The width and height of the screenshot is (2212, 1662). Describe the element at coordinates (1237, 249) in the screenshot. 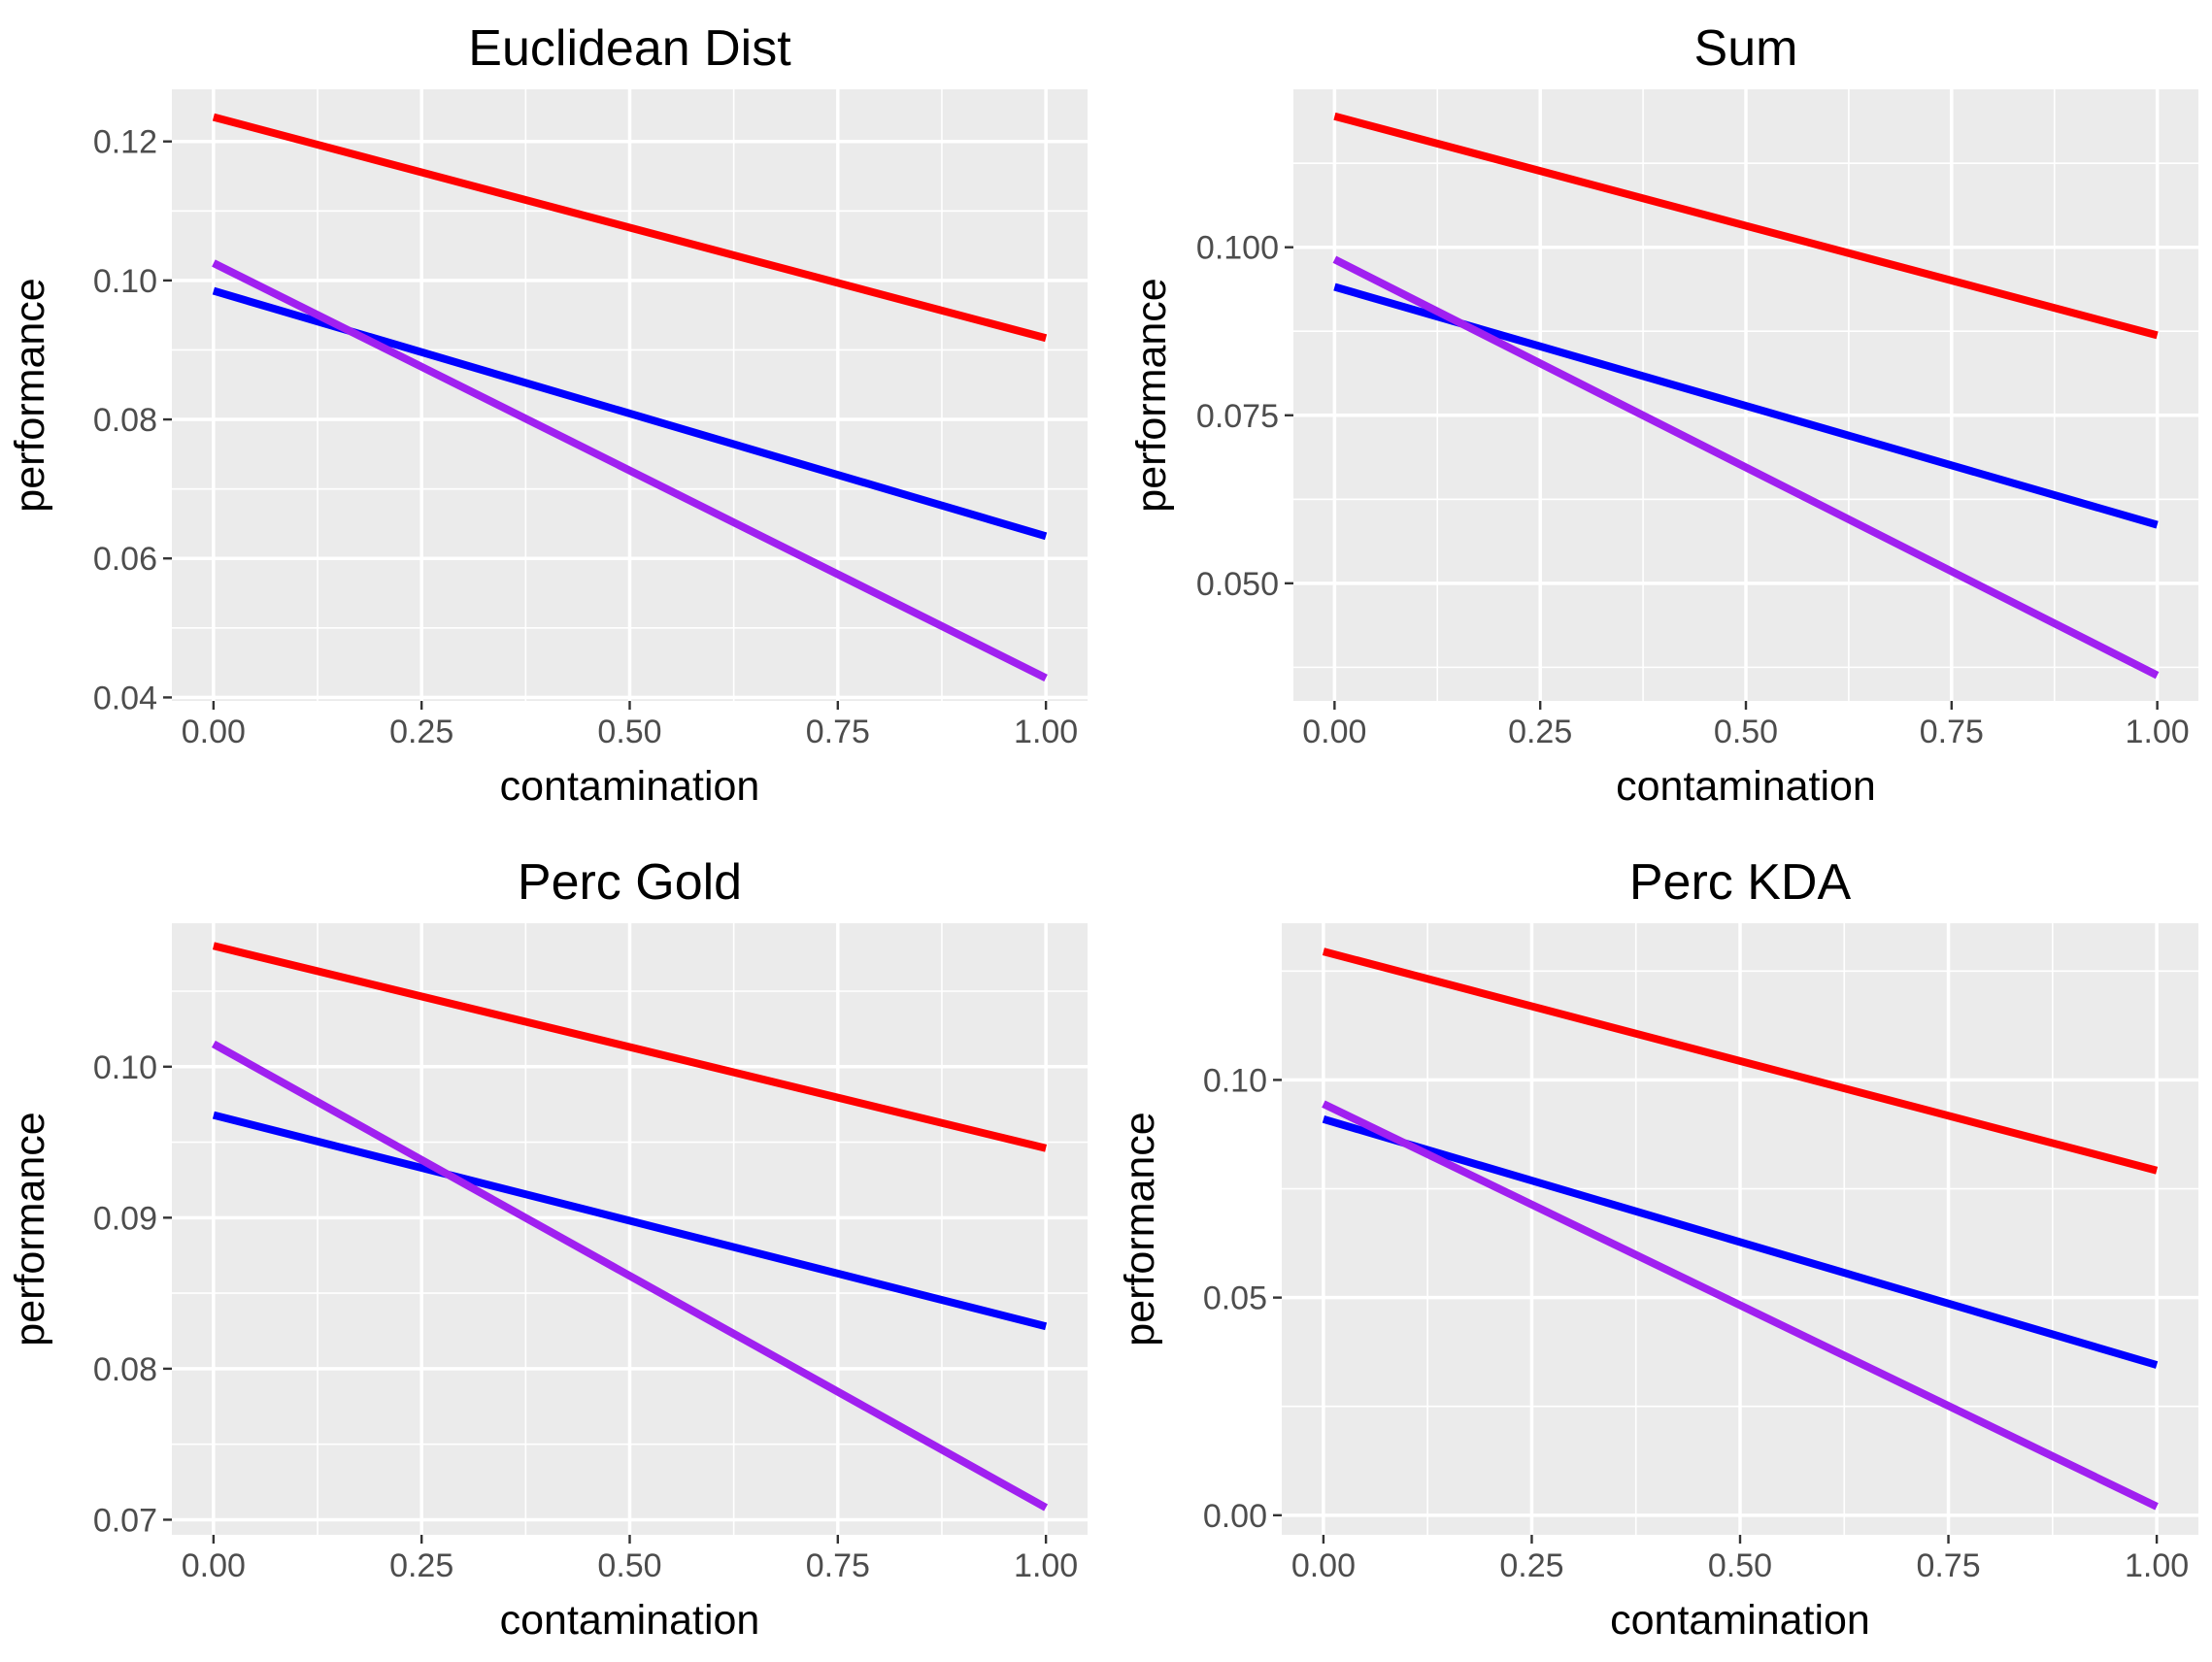

I see `y-tick-label: 0.100` at that location.